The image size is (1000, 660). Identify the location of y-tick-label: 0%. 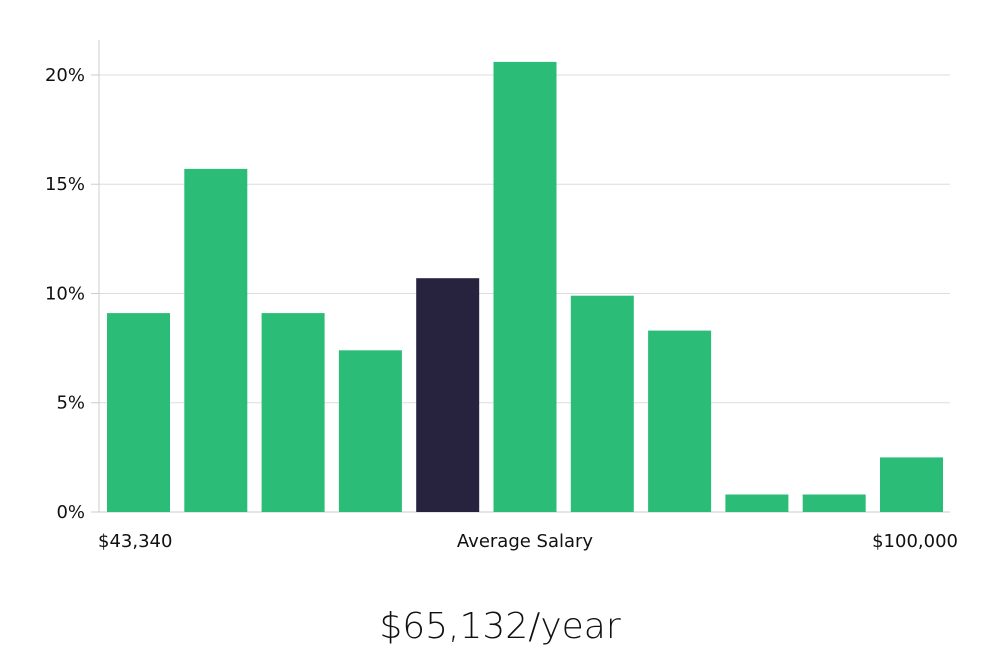
(70, 512).